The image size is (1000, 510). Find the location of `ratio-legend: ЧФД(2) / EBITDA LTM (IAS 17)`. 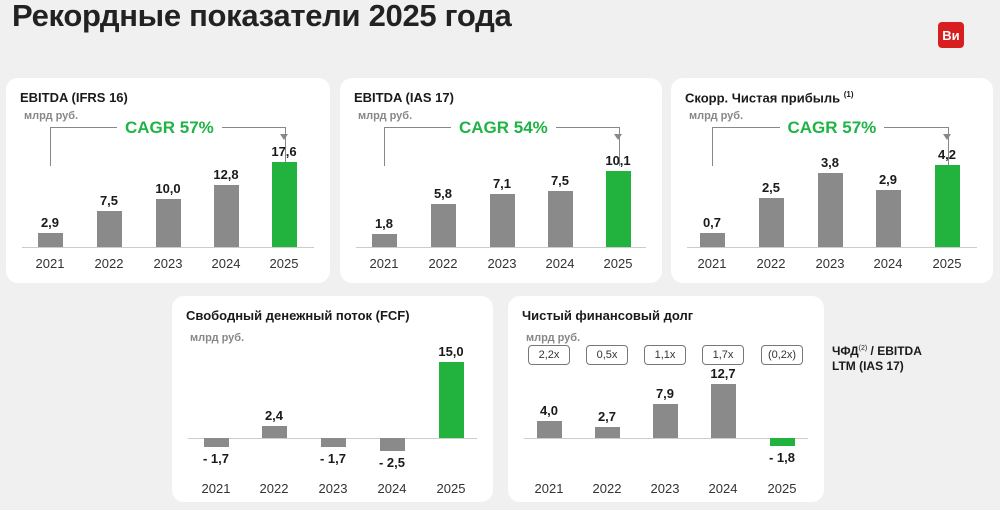

ratio-legend: ЧФД(2) / EBITDA LTM (IAS 17) is located at coordinates (877, 357).